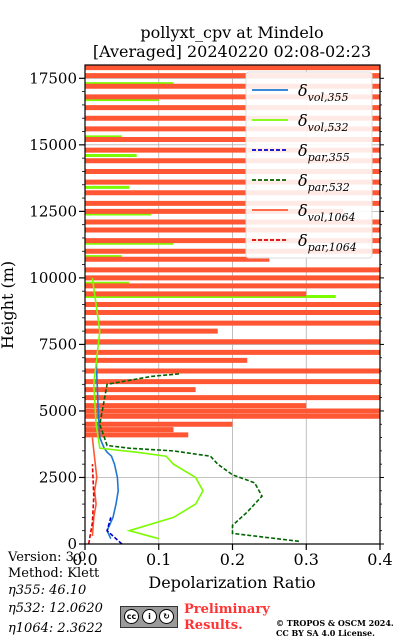 This screenshot has width=400, height=640. What do you see at coordinates (325, 633) in the screenshot?
I see `copyright-line-2: CC BY SA 4.0 License.` at bounding box center [325, 633].